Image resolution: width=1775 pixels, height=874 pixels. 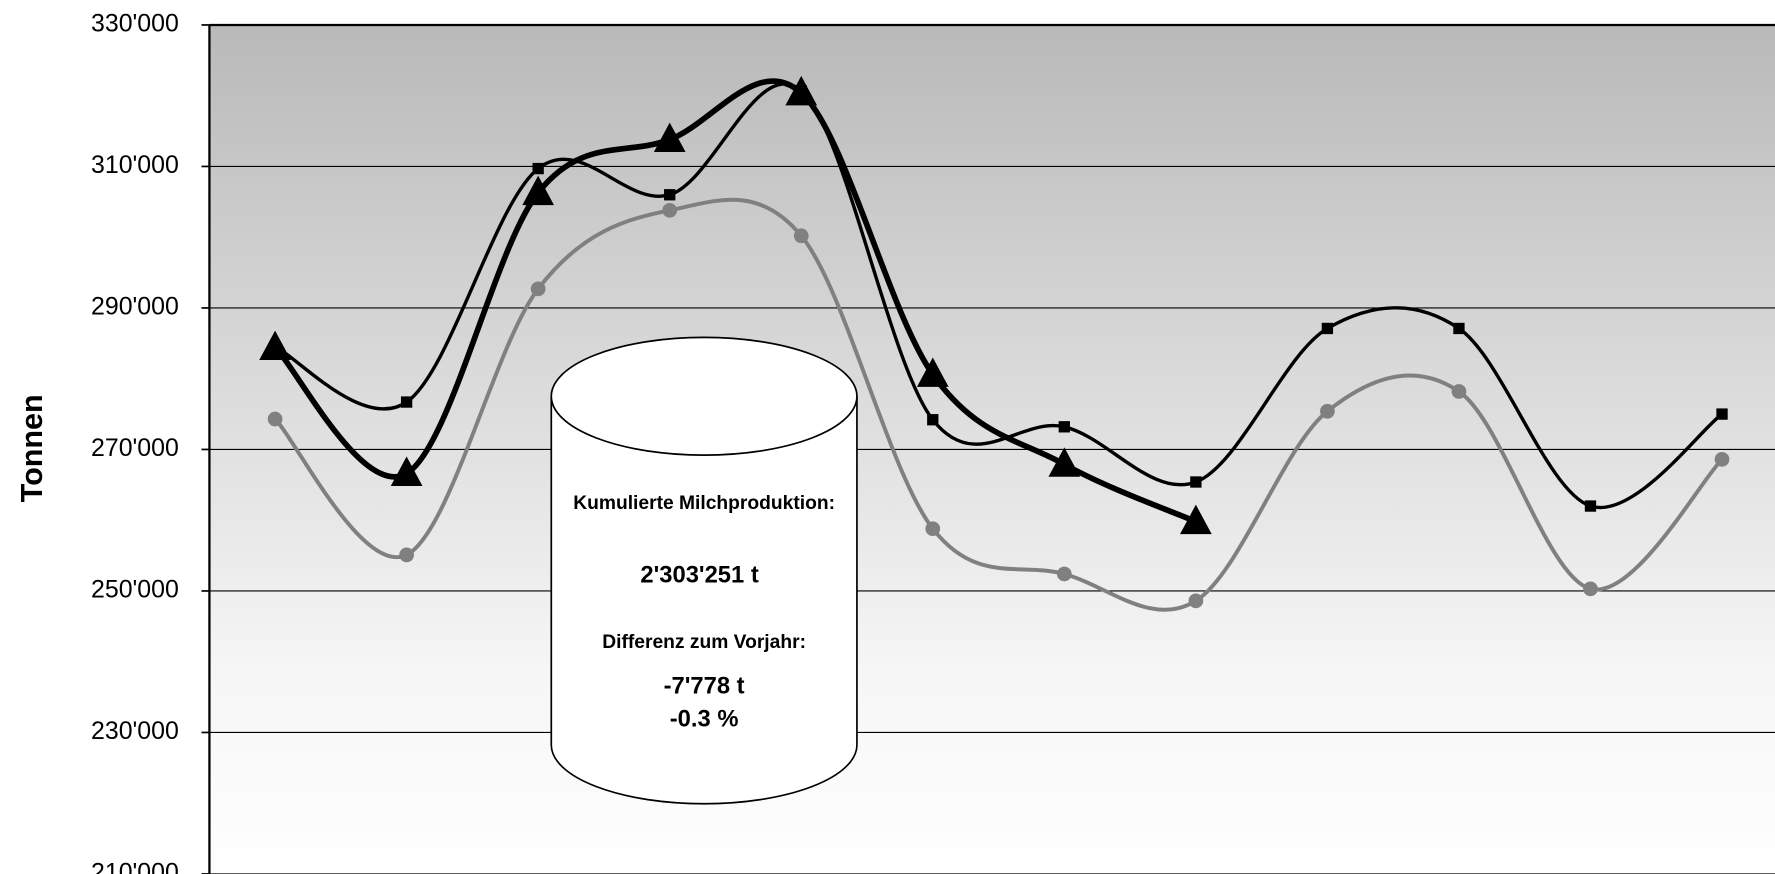 What do you see at coordinates (704, 503) in the screenshot?
I see `annotation: Kumulierte Milchproduktion:` at bounding box center [704, 503].